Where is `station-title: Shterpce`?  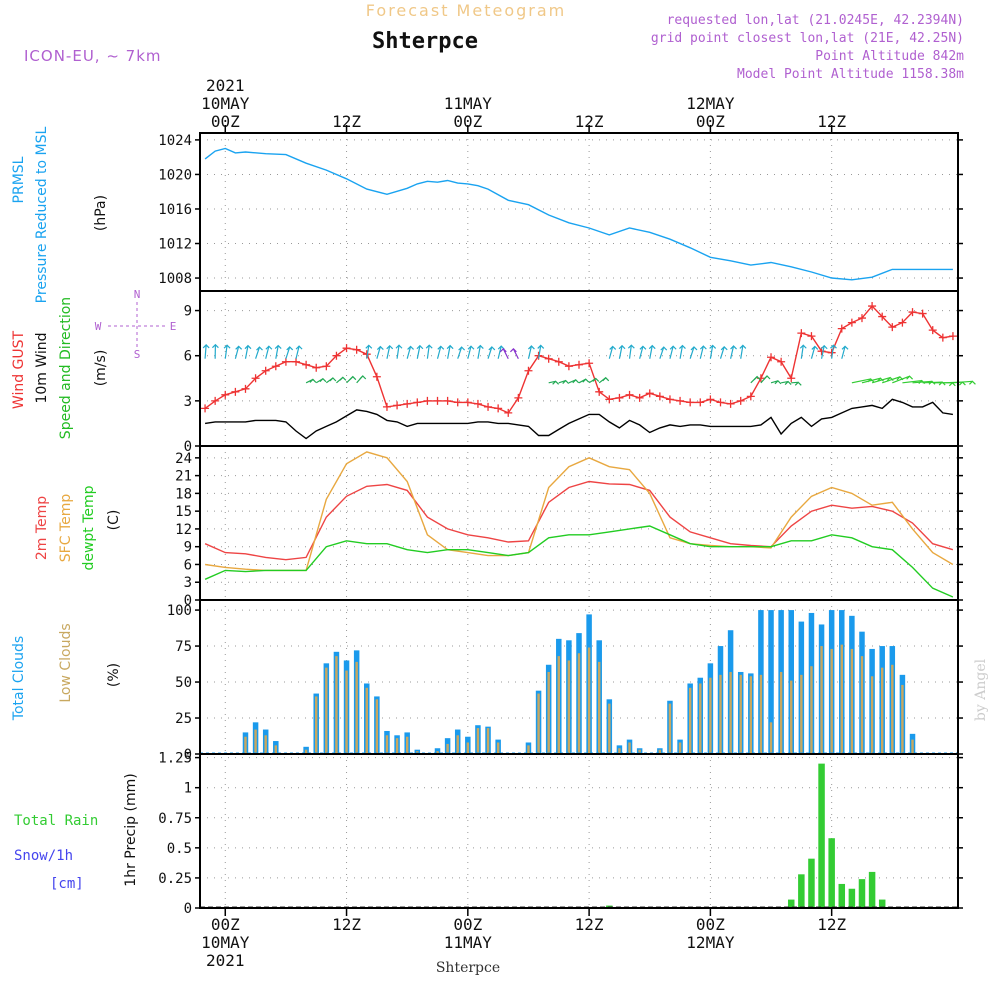
station-title: Shterpce is located at coordinates (425, 41).